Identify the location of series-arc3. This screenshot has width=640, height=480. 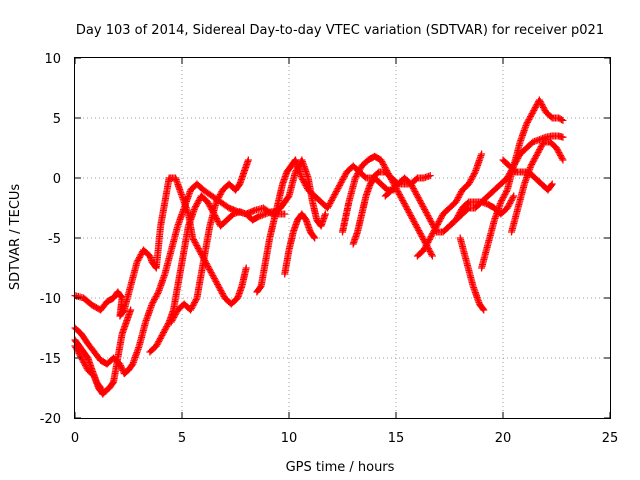
(139, 279).